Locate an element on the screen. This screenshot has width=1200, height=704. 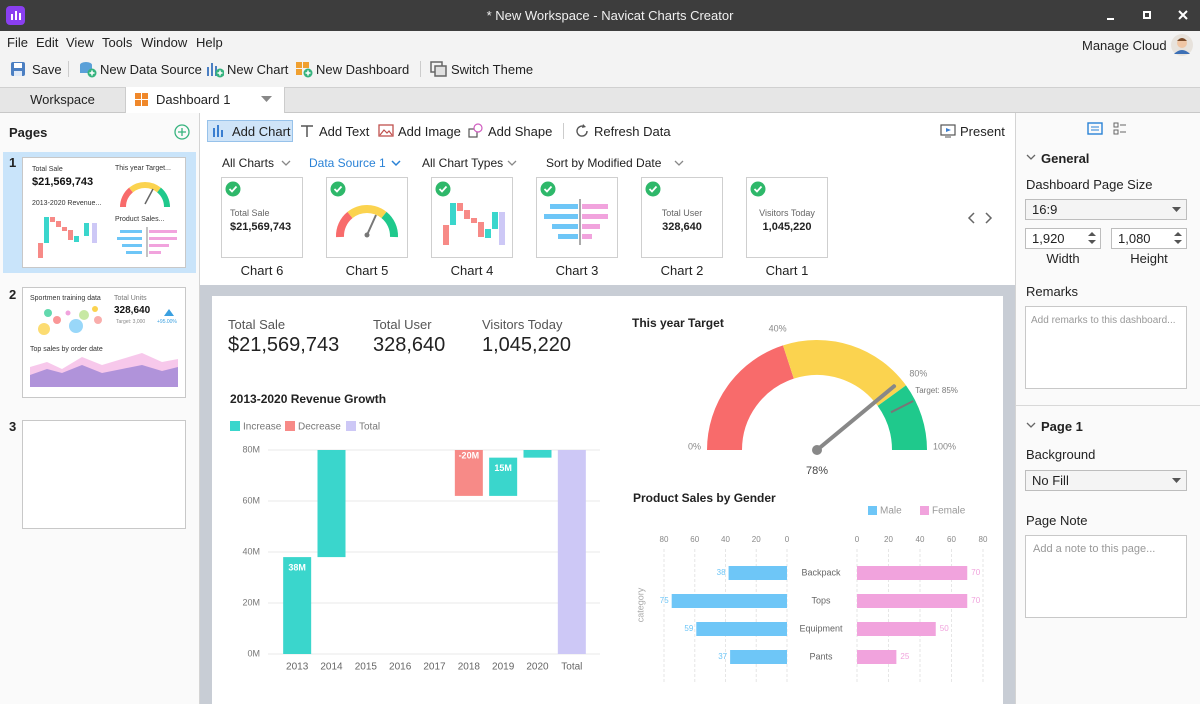
tab: Dashboard 1 is located at coordinates (193, 99).